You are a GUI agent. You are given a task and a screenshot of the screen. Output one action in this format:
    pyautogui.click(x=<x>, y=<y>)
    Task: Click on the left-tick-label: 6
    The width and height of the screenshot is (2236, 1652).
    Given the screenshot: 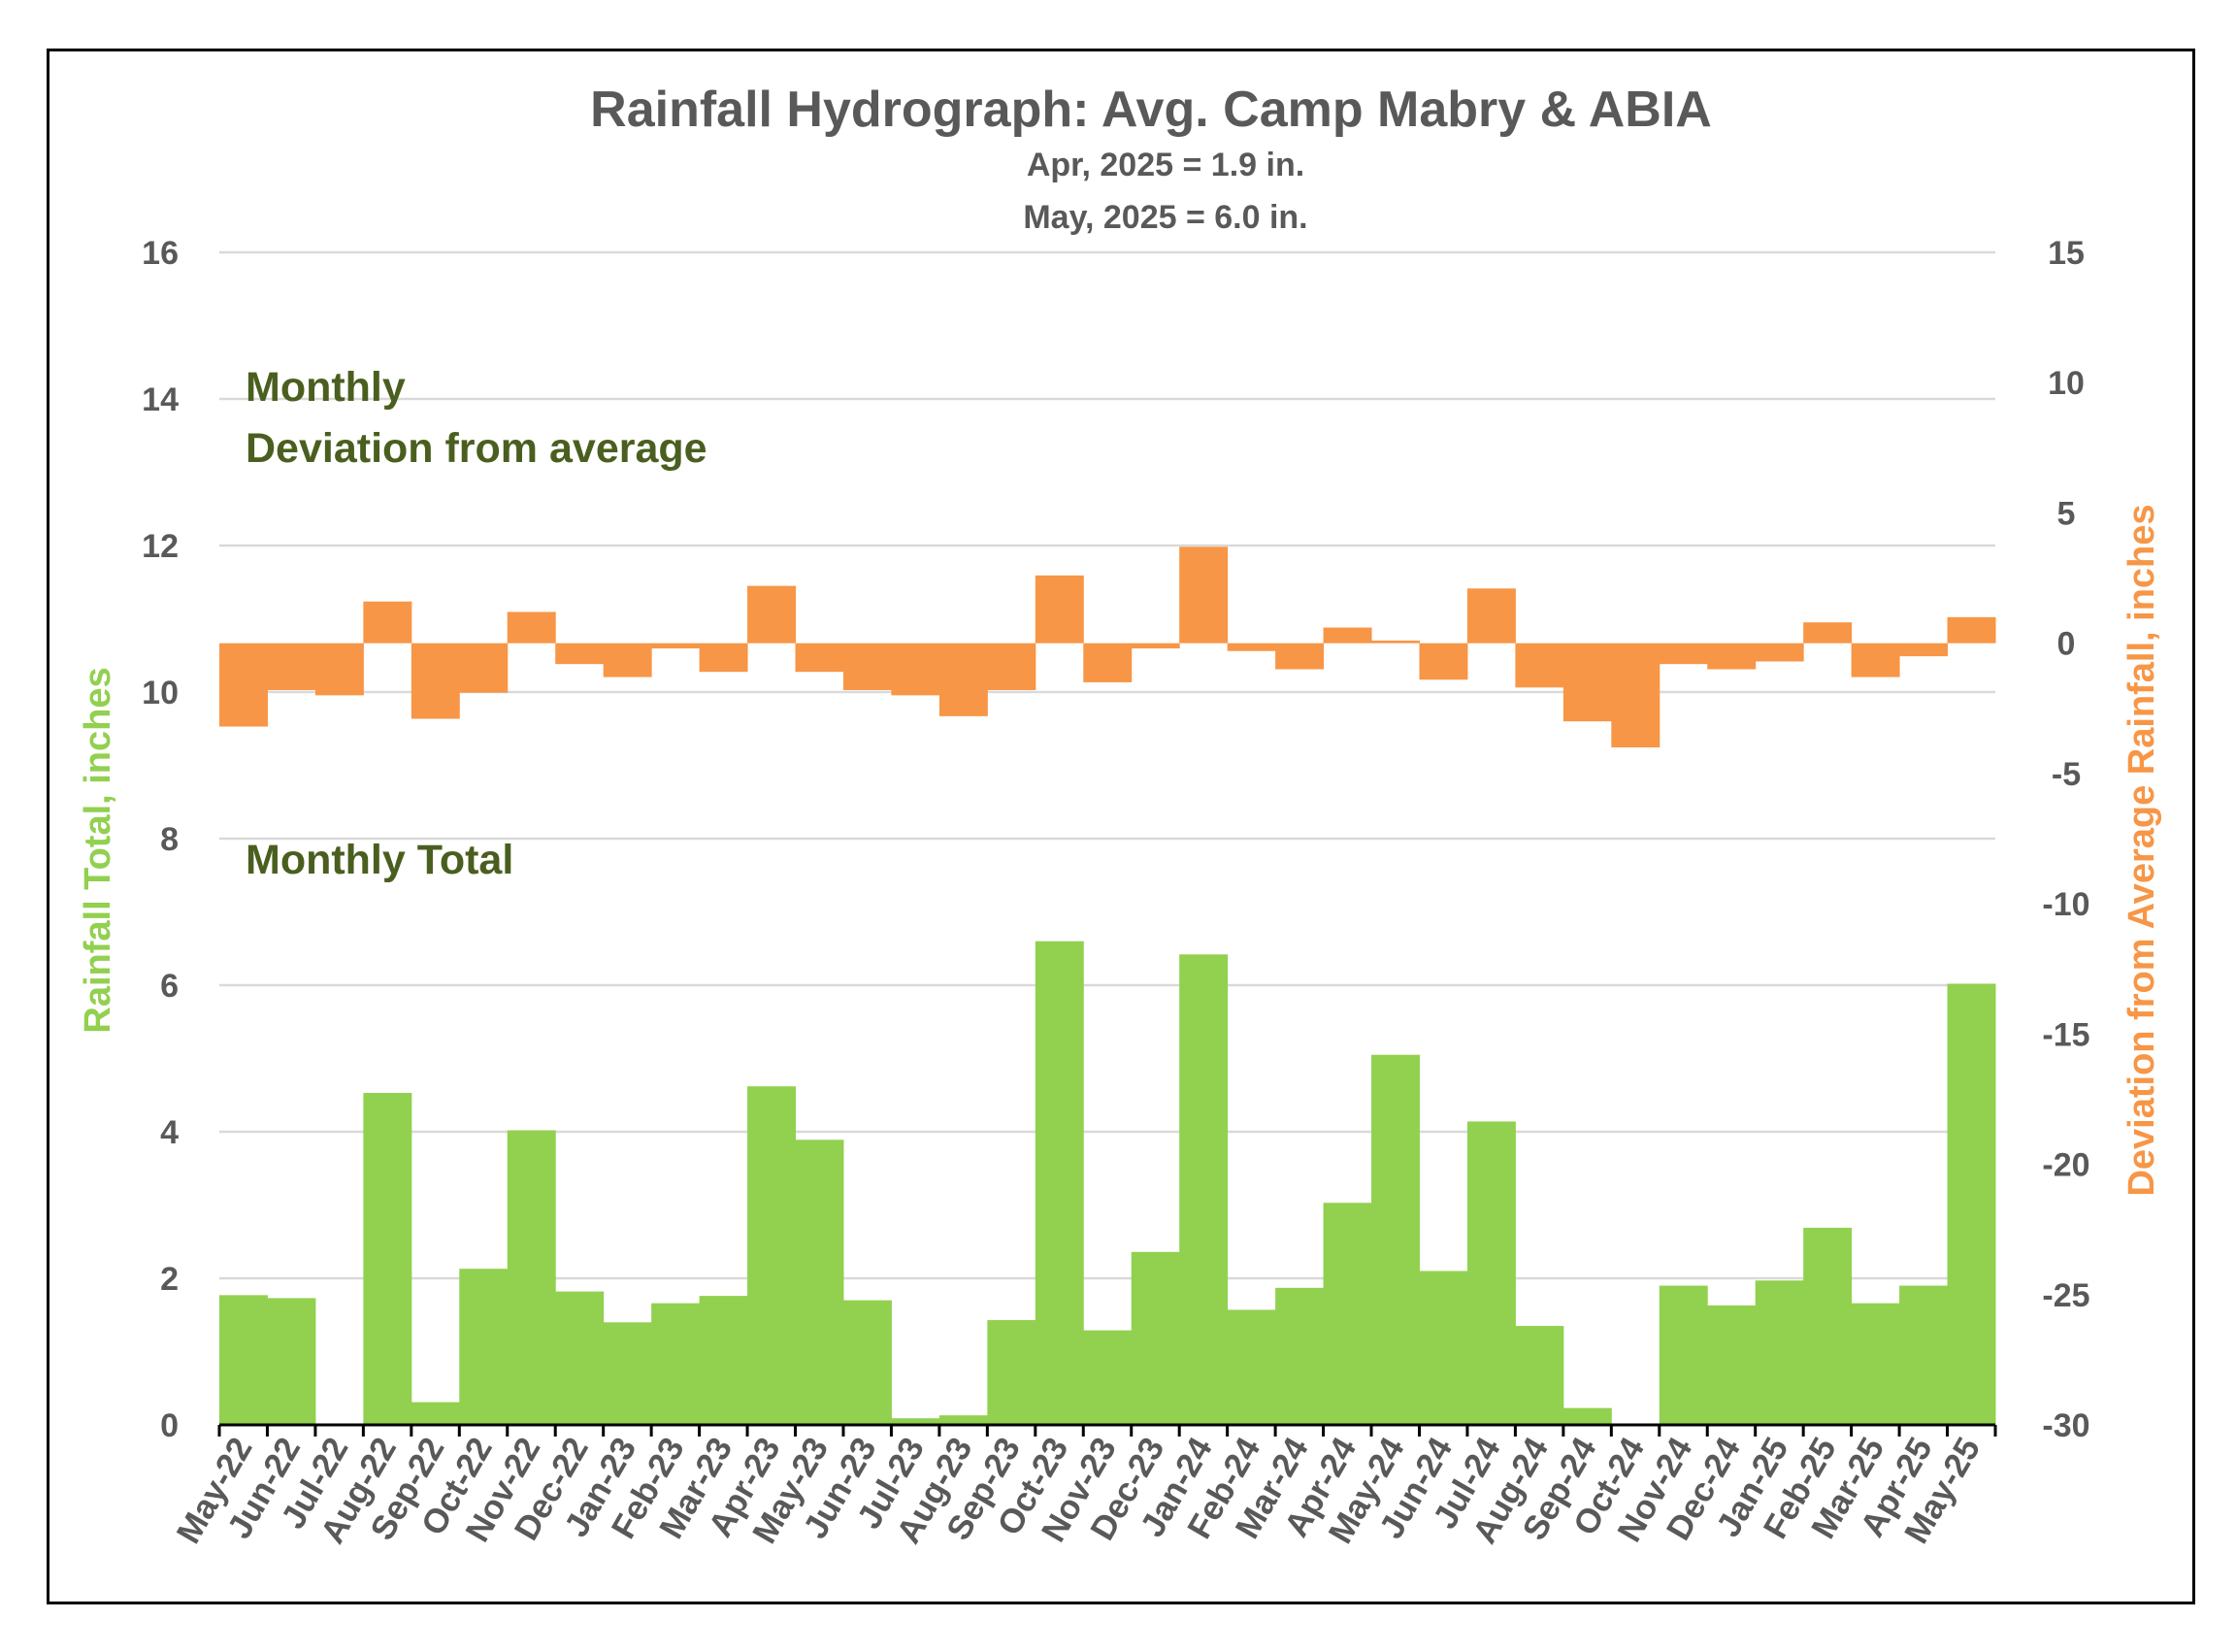 What is the action you would take?
    pyautogui.click(x=170, y=986)
    